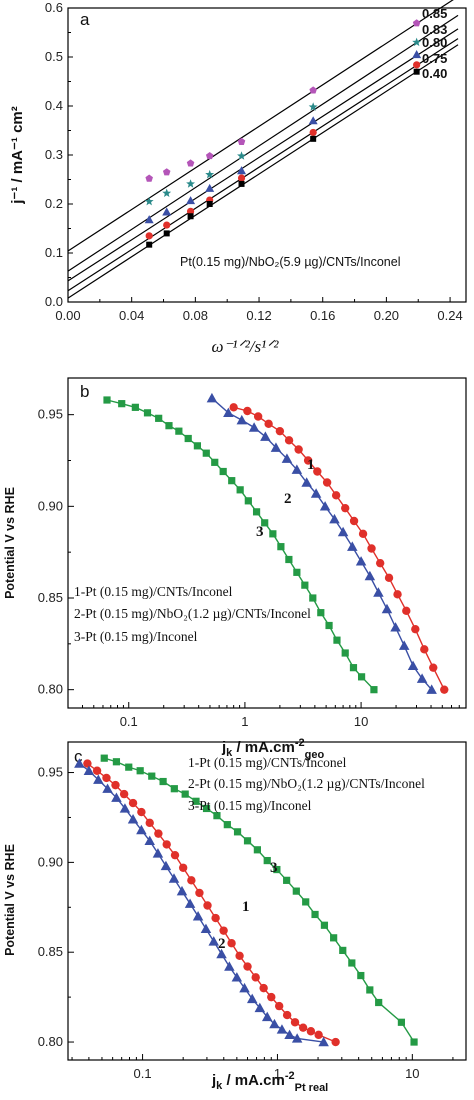  What do you see at coordinates (361, 721) in the screenshot?
I see `panel-b-xtick-label: 10` at bounding box center [361, 721].